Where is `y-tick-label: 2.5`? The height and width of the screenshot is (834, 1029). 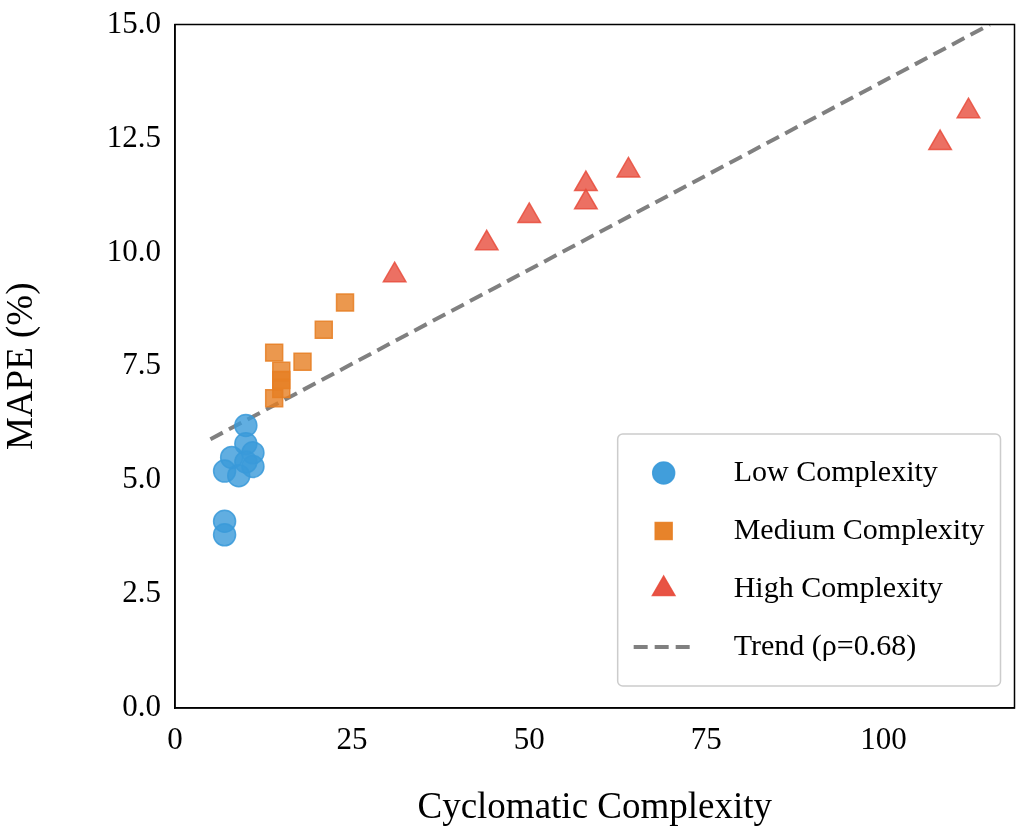
y-tick-label: 2.5 is located at coordinates (141, 592).